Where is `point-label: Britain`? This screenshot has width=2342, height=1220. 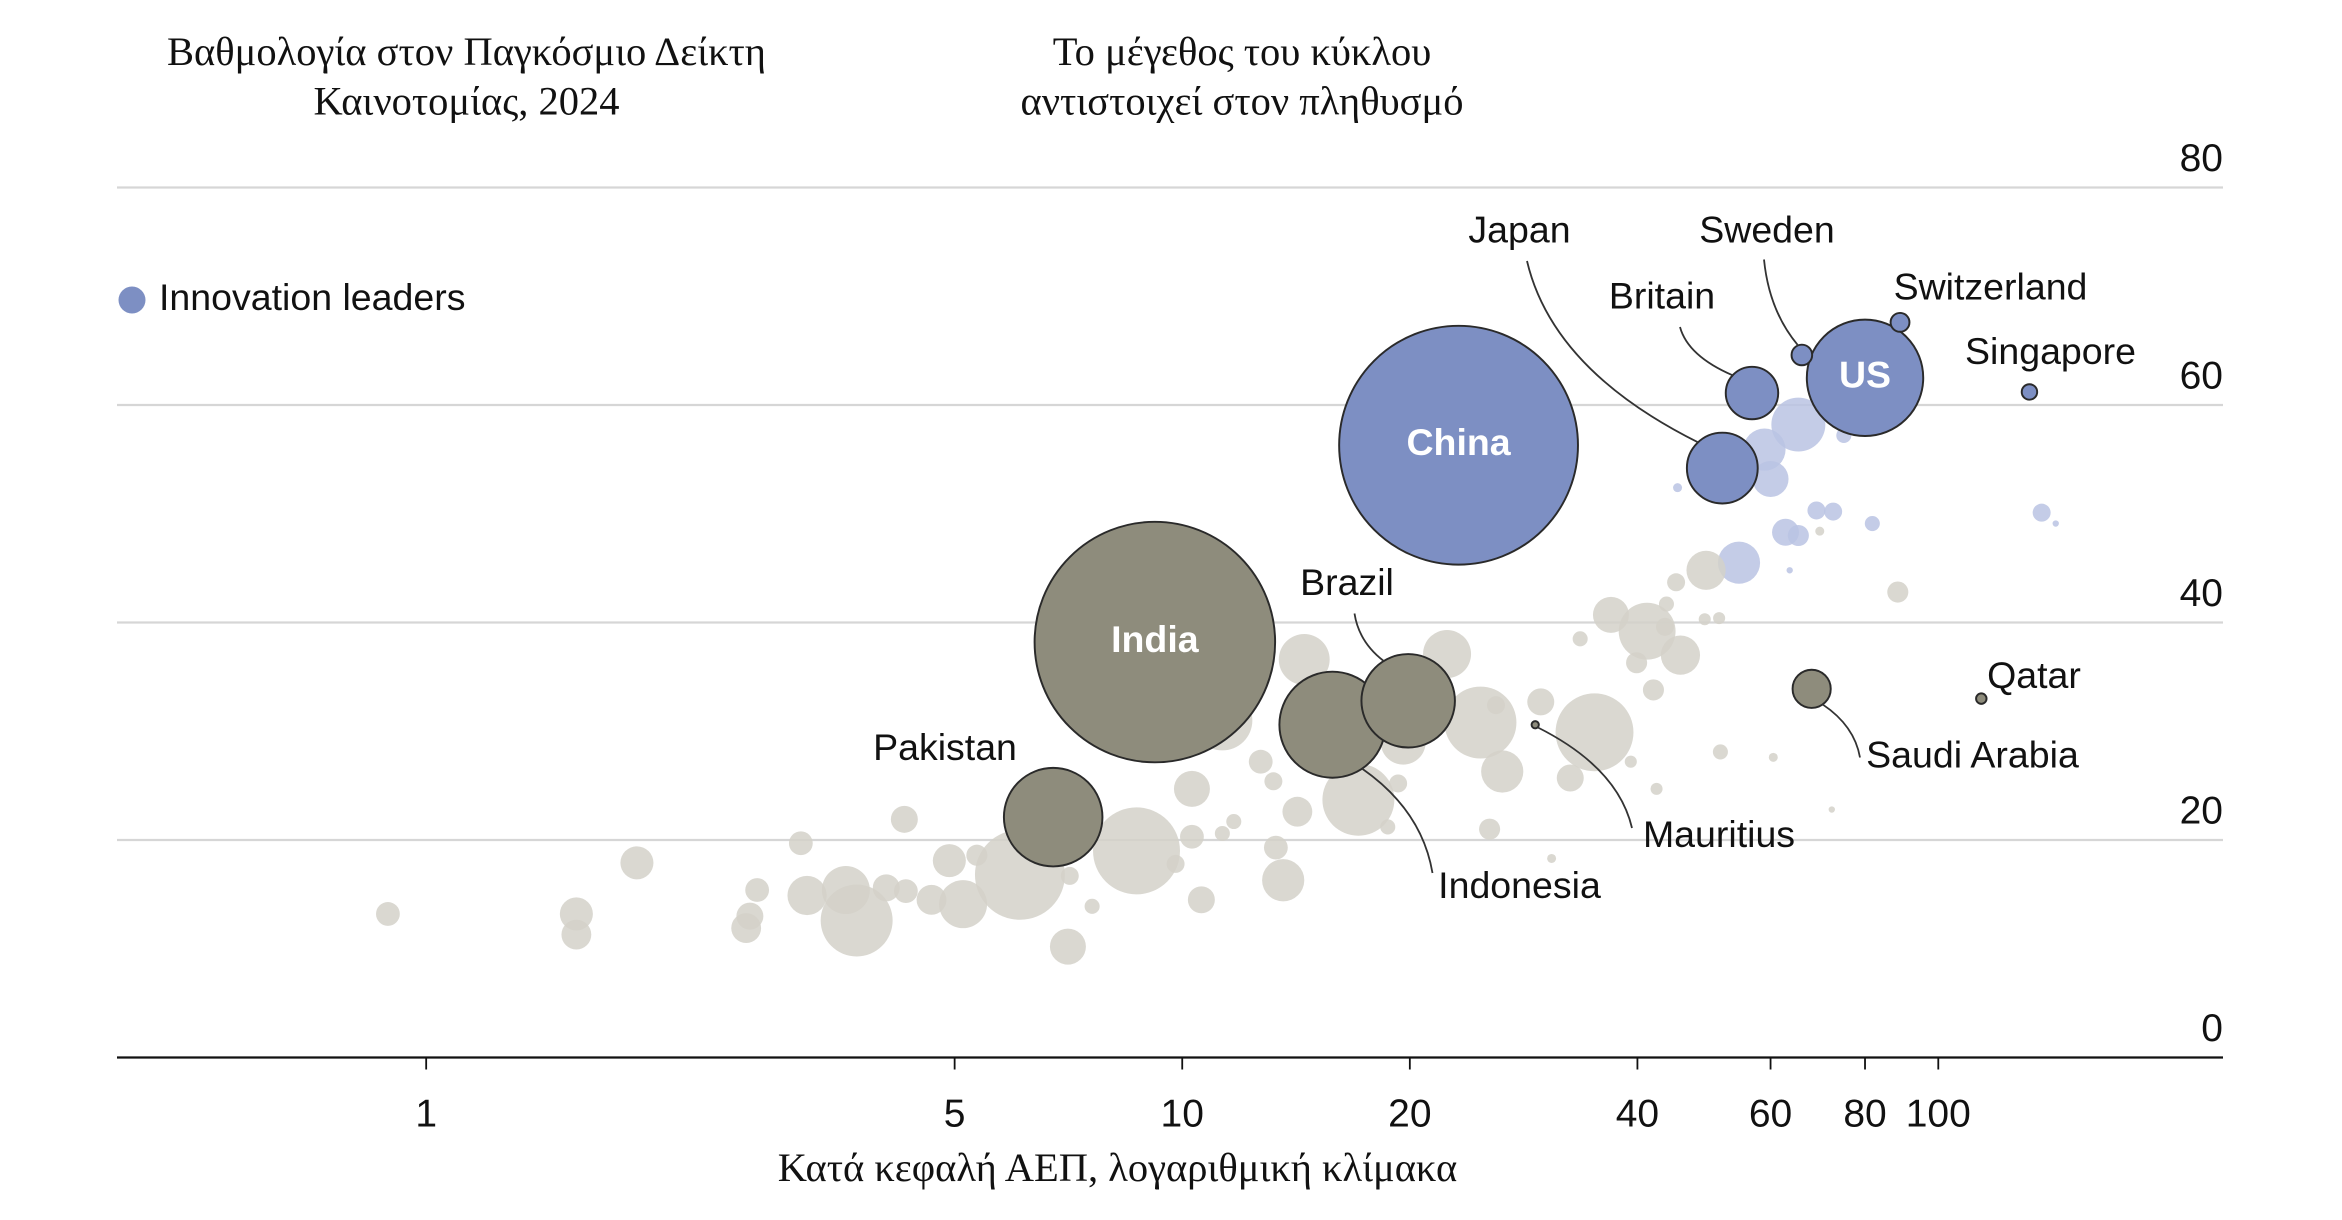 point-label: Britain is located at coordinates (1662, 295).